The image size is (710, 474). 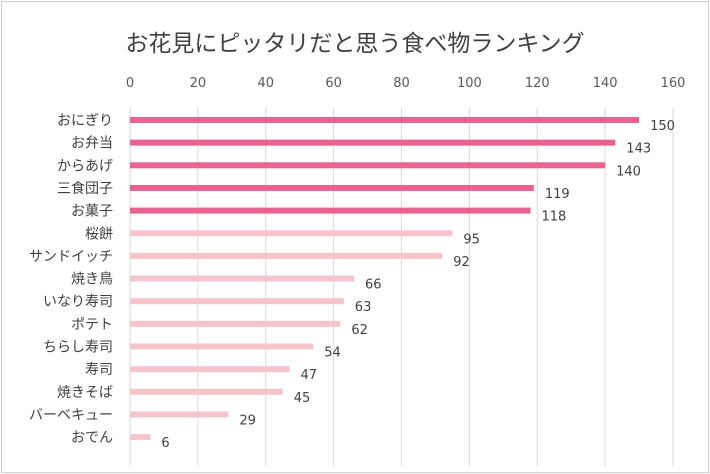 I want to click on x-tick-label: 20, so click(x=198, y=83).